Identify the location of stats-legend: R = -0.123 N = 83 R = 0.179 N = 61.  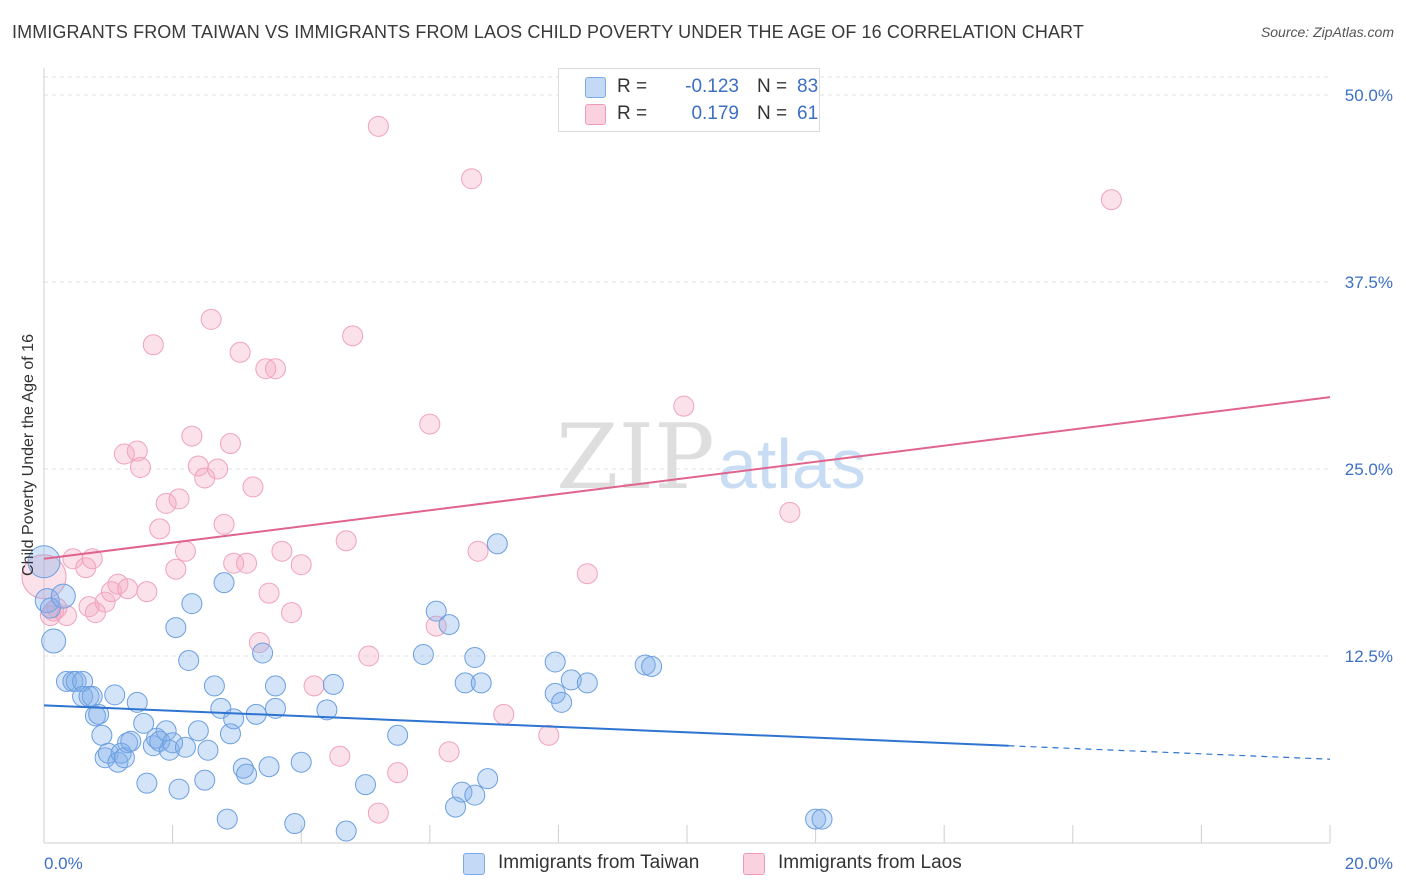
(689, 100).